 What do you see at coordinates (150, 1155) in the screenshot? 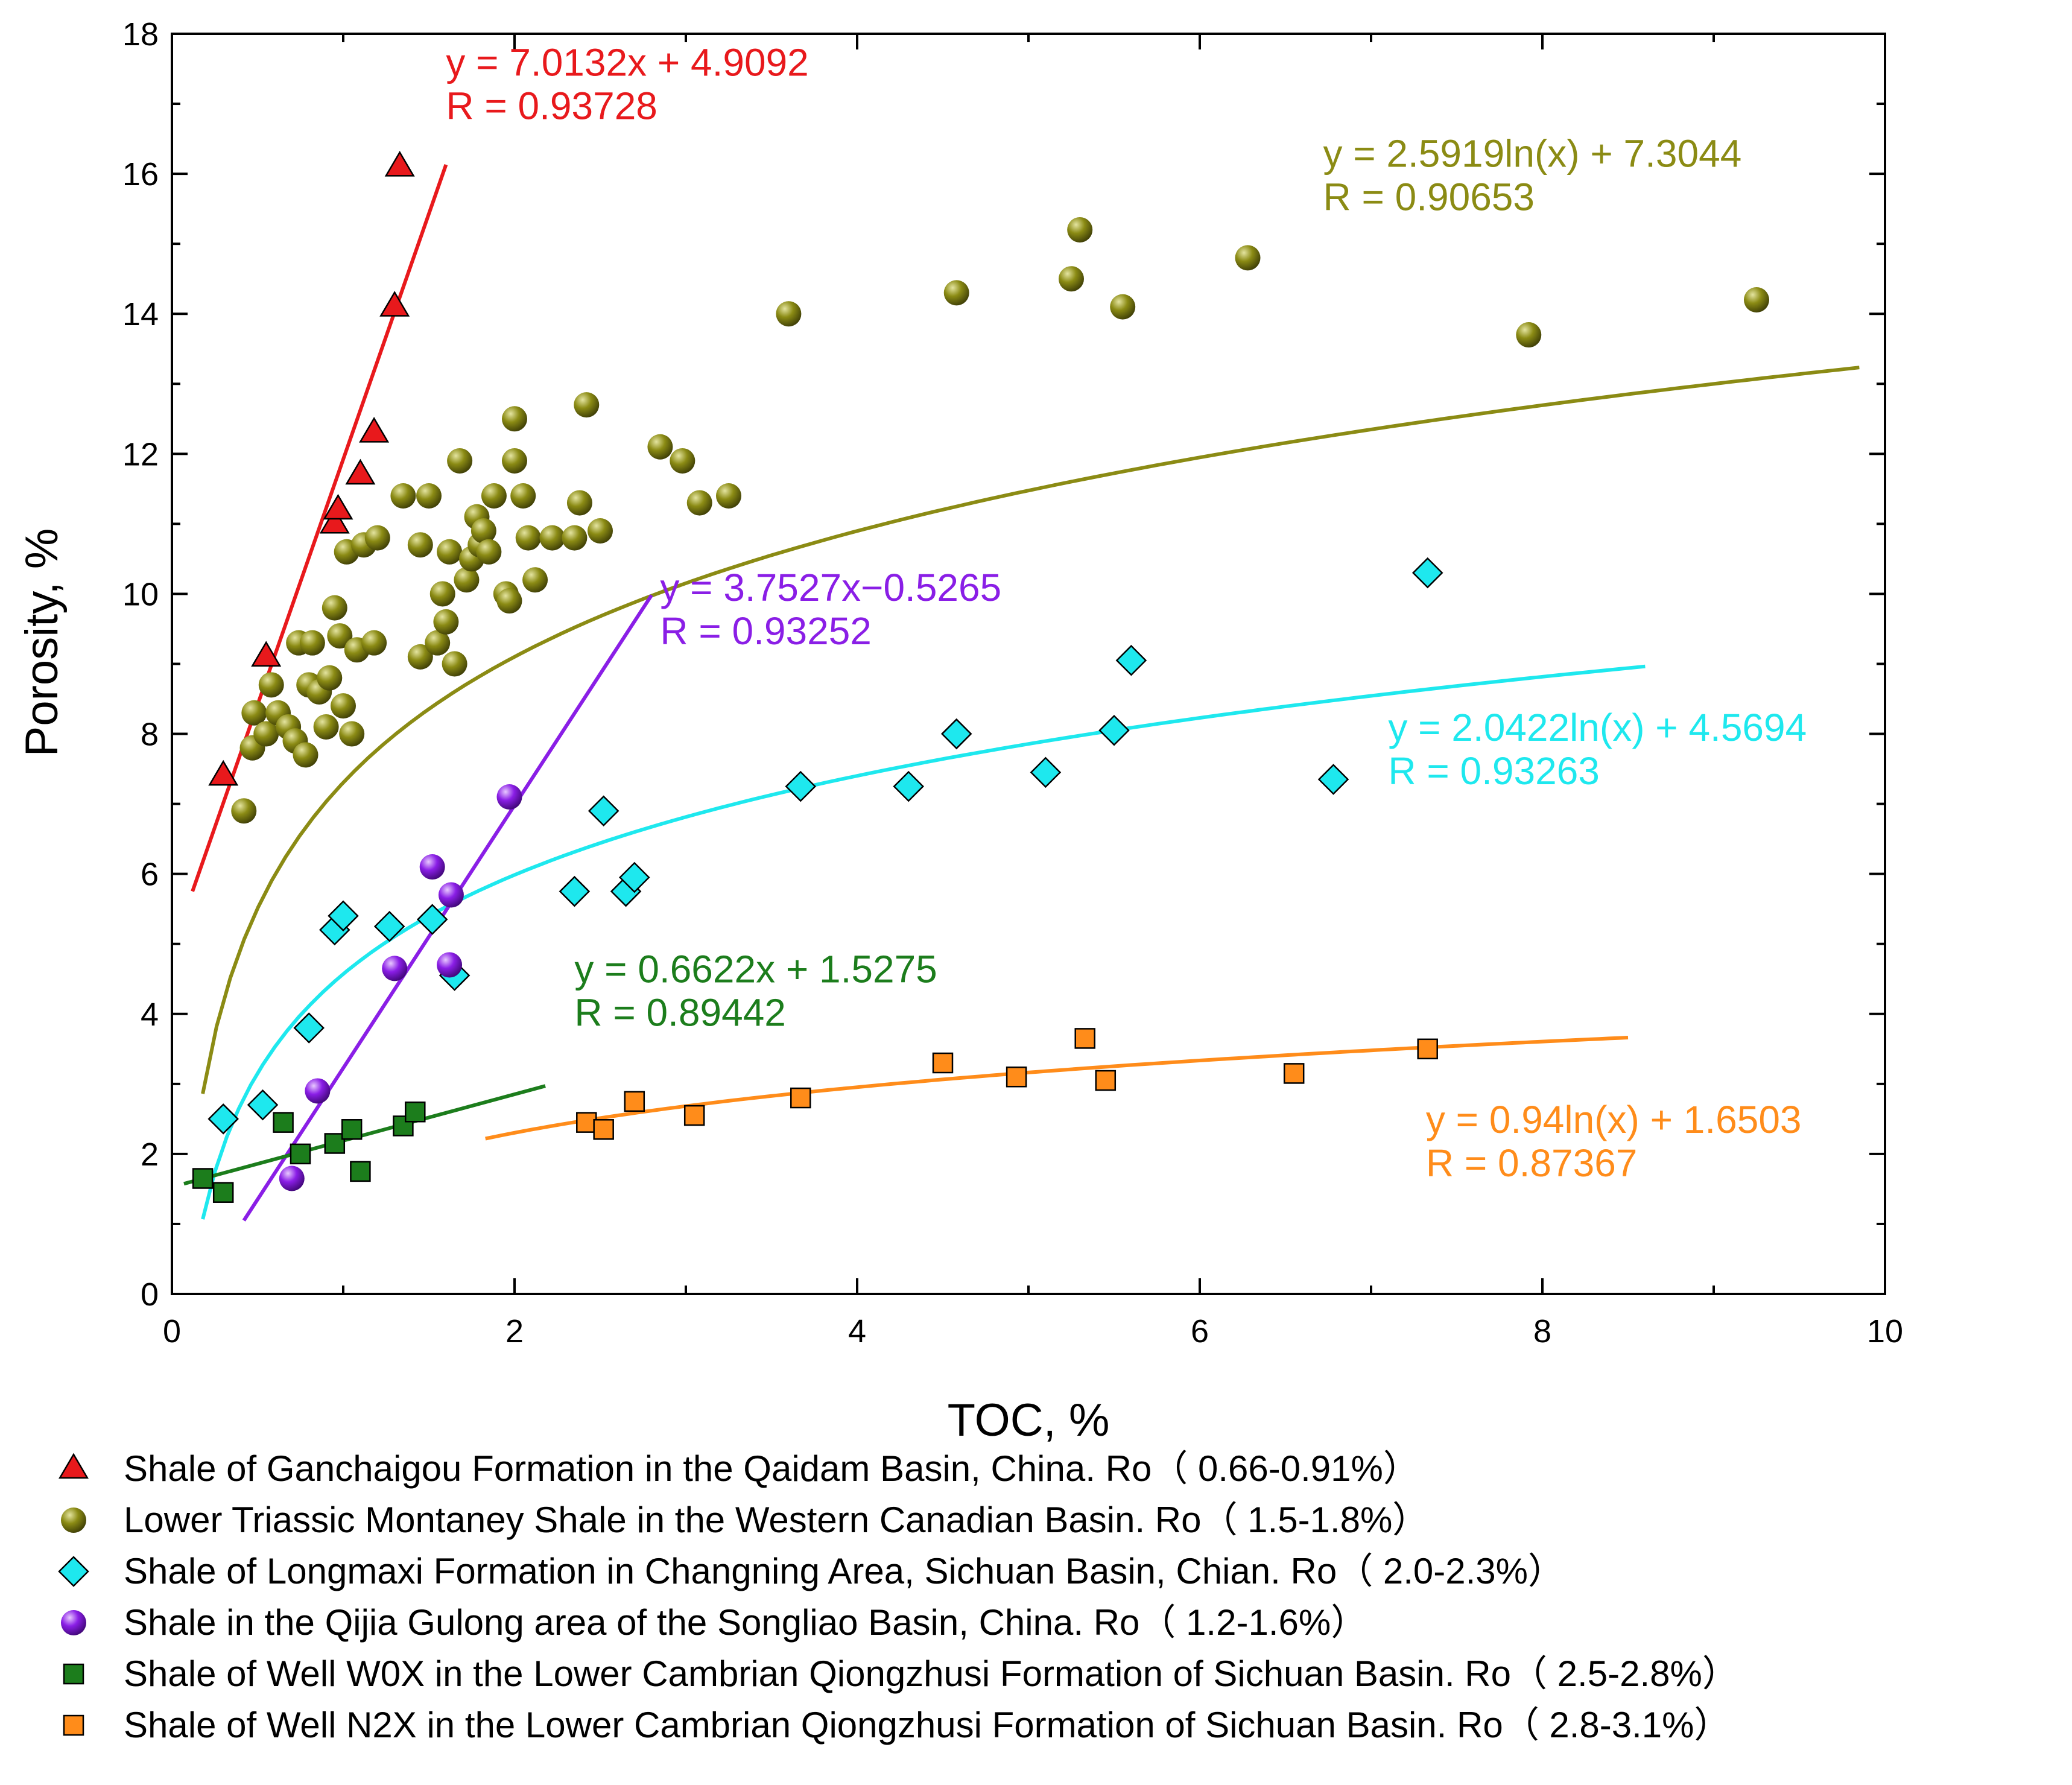
I see `y-tick-label: 2` at bounding box center [150, 1155].